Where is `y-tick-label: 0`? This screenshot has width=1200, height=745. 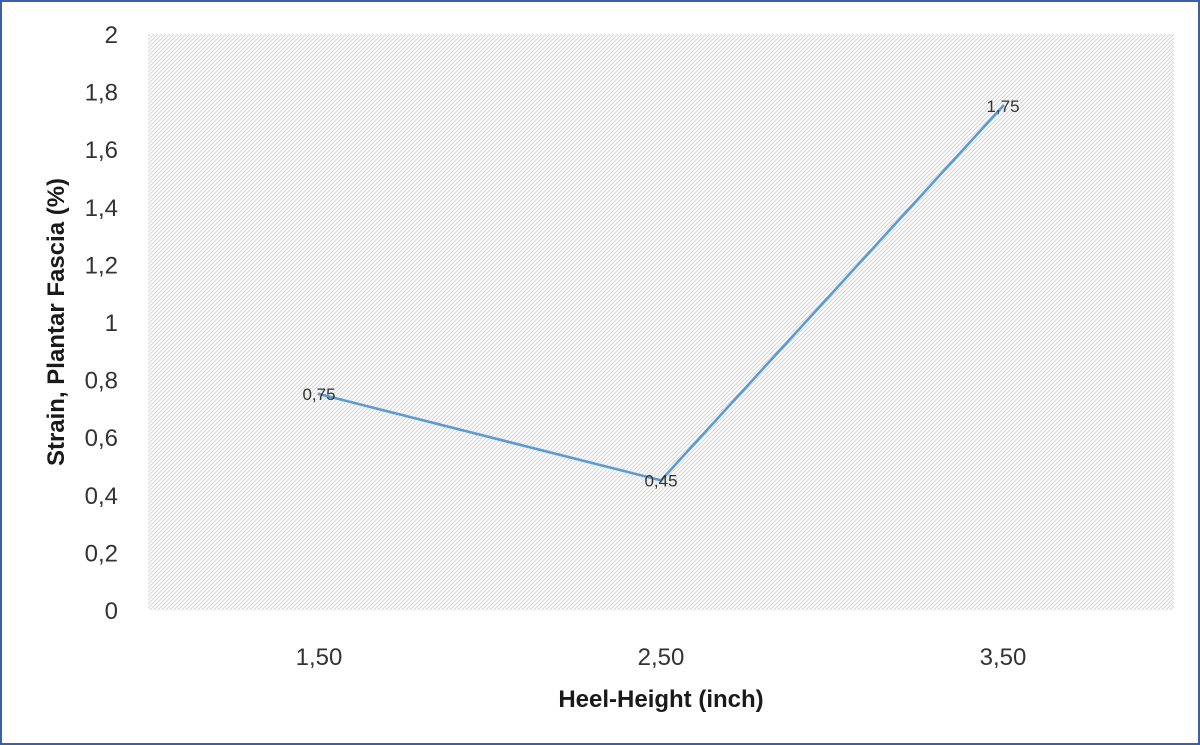
y-tick-label: 0 is located at coordinates (111, 611).